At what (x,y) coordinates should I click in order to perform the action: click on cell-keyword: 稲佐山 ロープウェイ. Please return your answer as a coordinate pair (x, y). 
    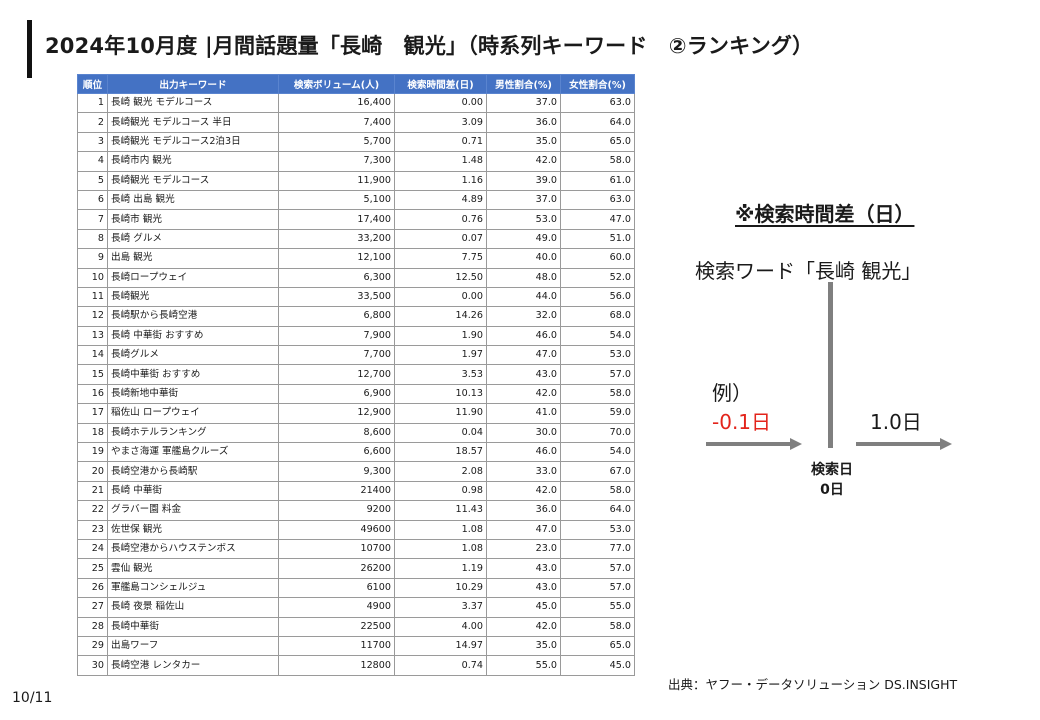
    Looking at the image, I should click on (193, 413).